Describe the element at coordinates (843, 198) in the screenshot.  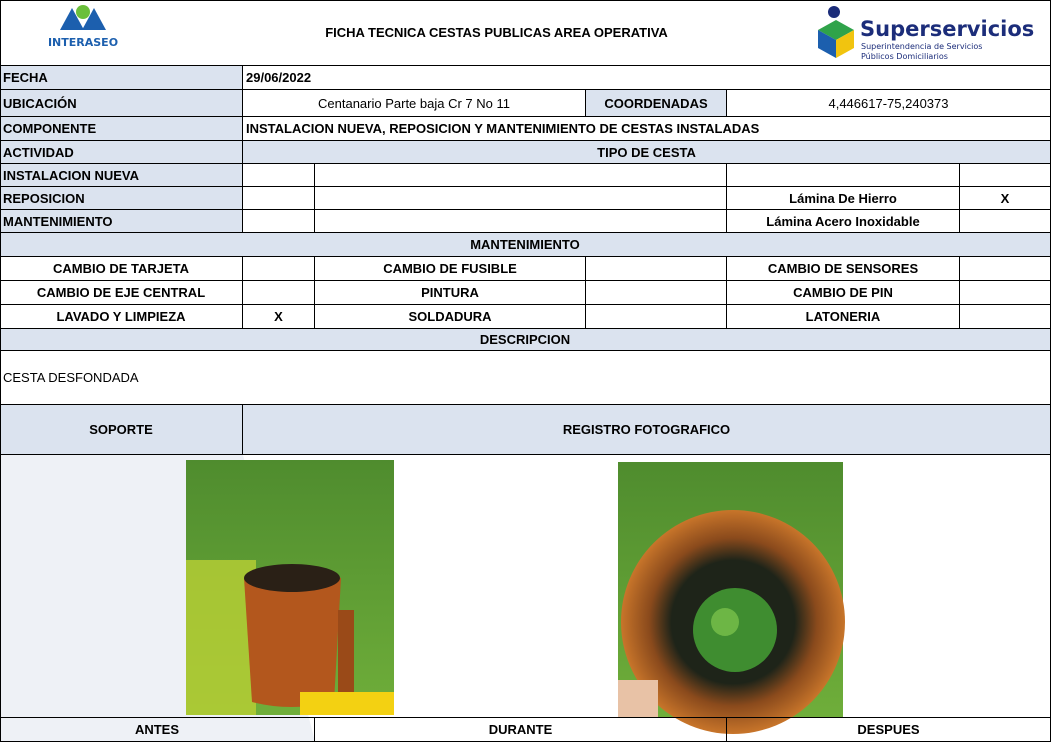
I see `basket-type: Lámina De Hierro` at that location.